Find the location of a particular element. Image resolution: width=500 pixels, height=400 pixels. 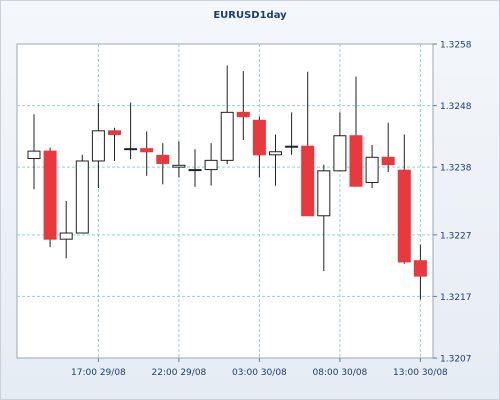

y-tick-label: 1.3217 is located at coordinates (456, 298).